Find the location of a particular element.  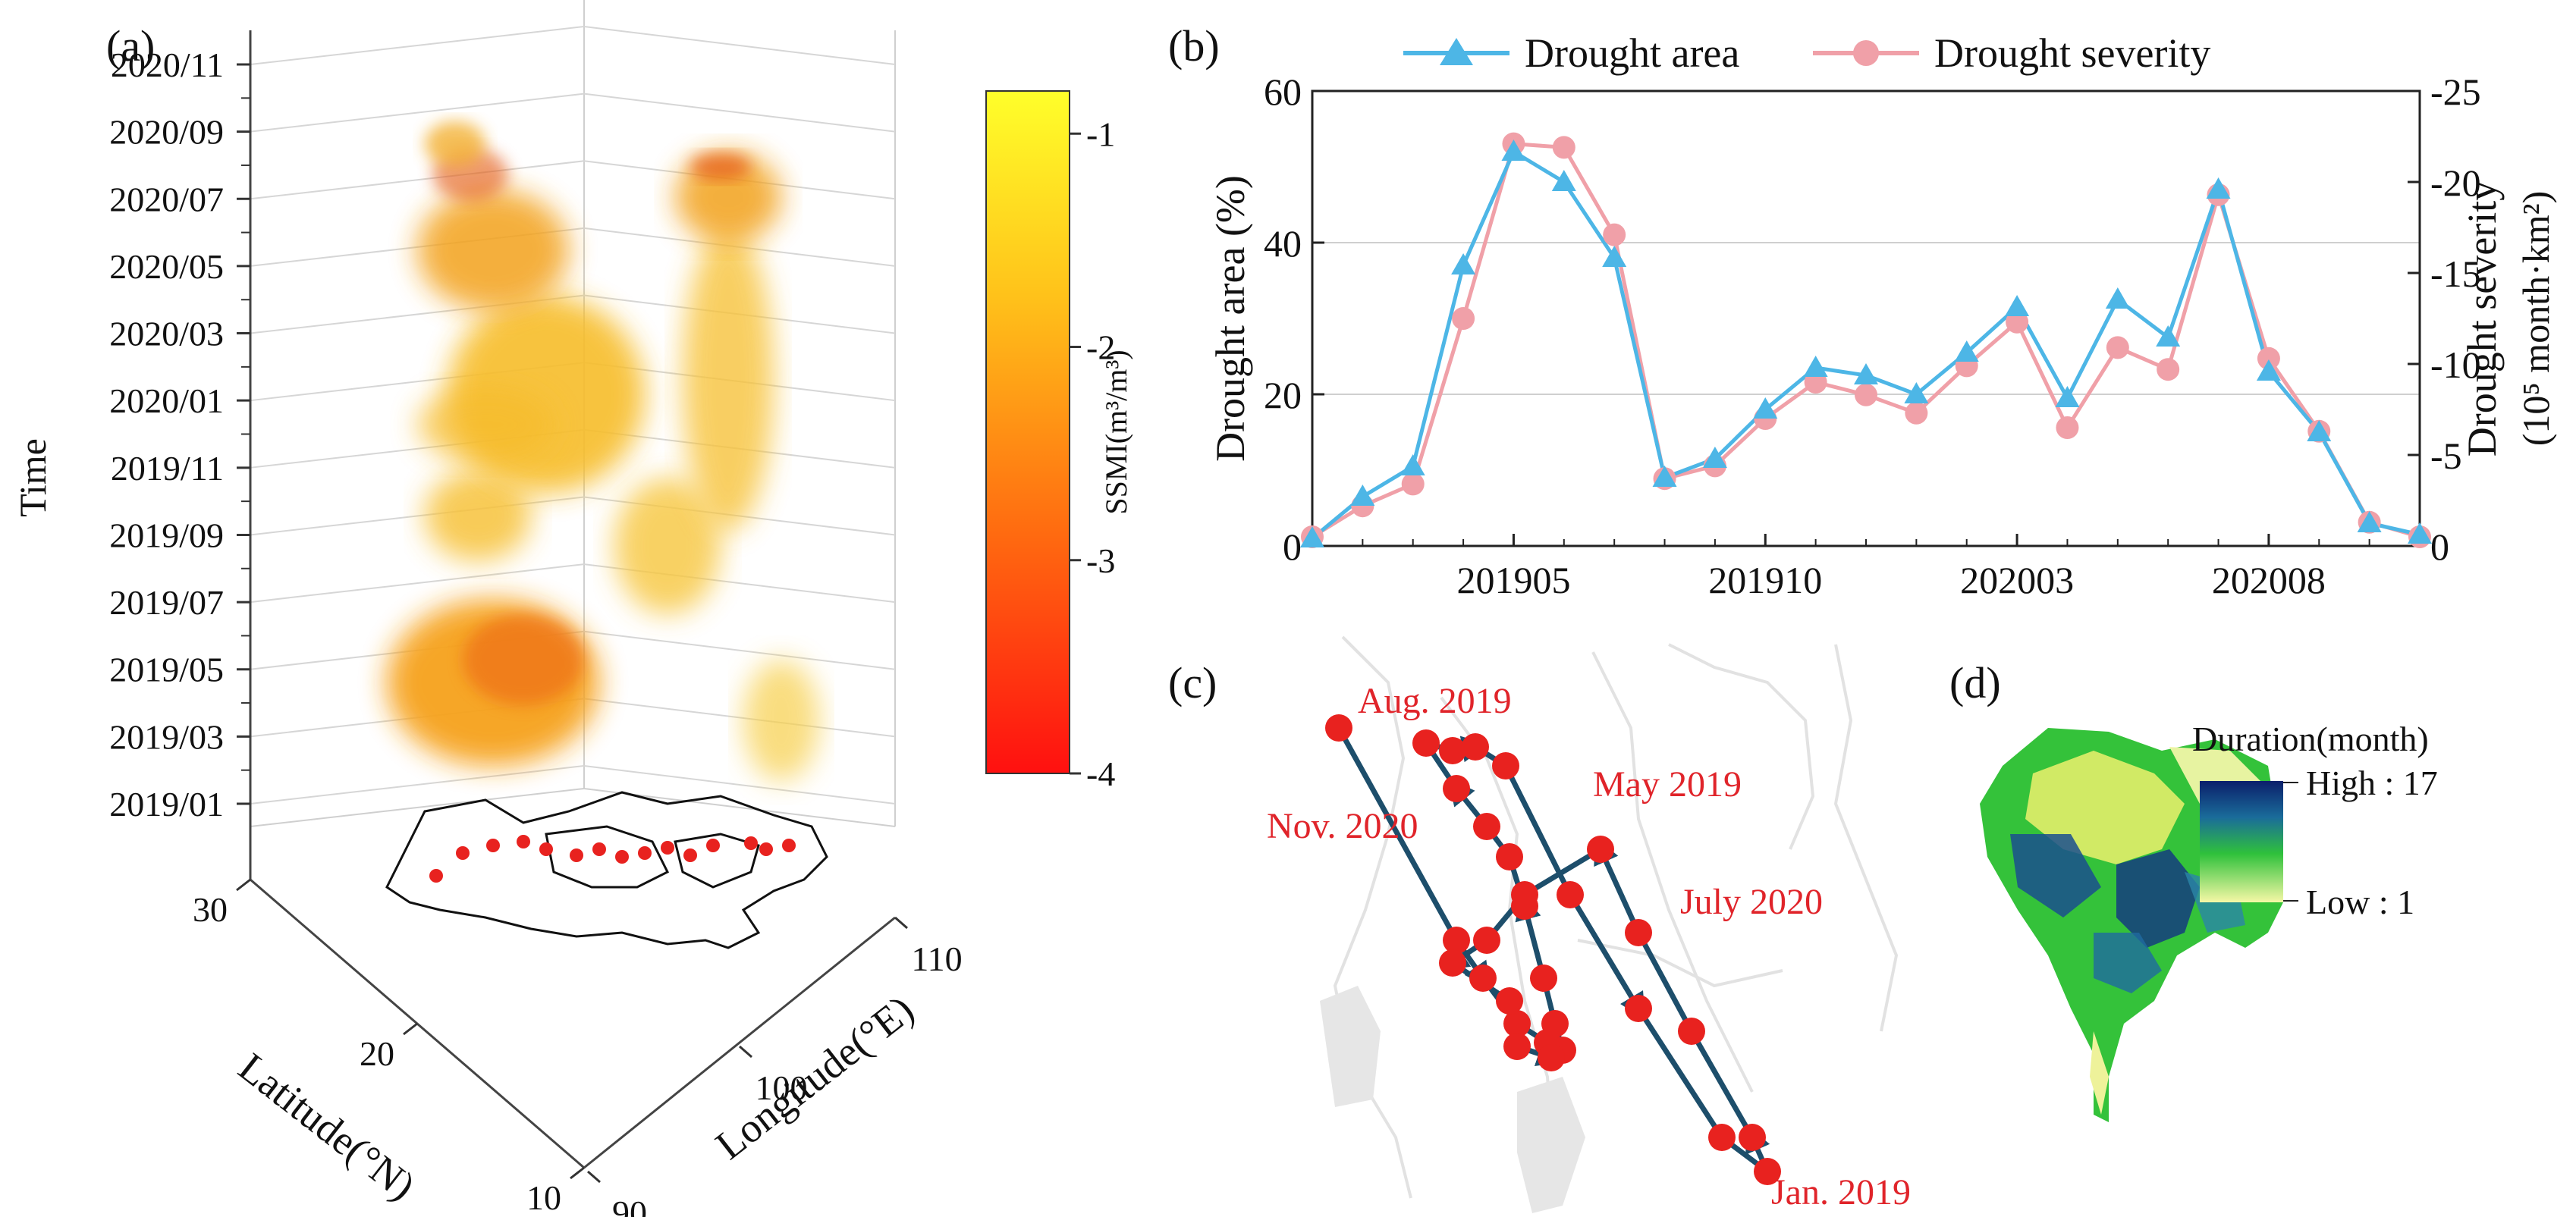

x-tick-label: 201910 is located at coordinates (1765, 580).